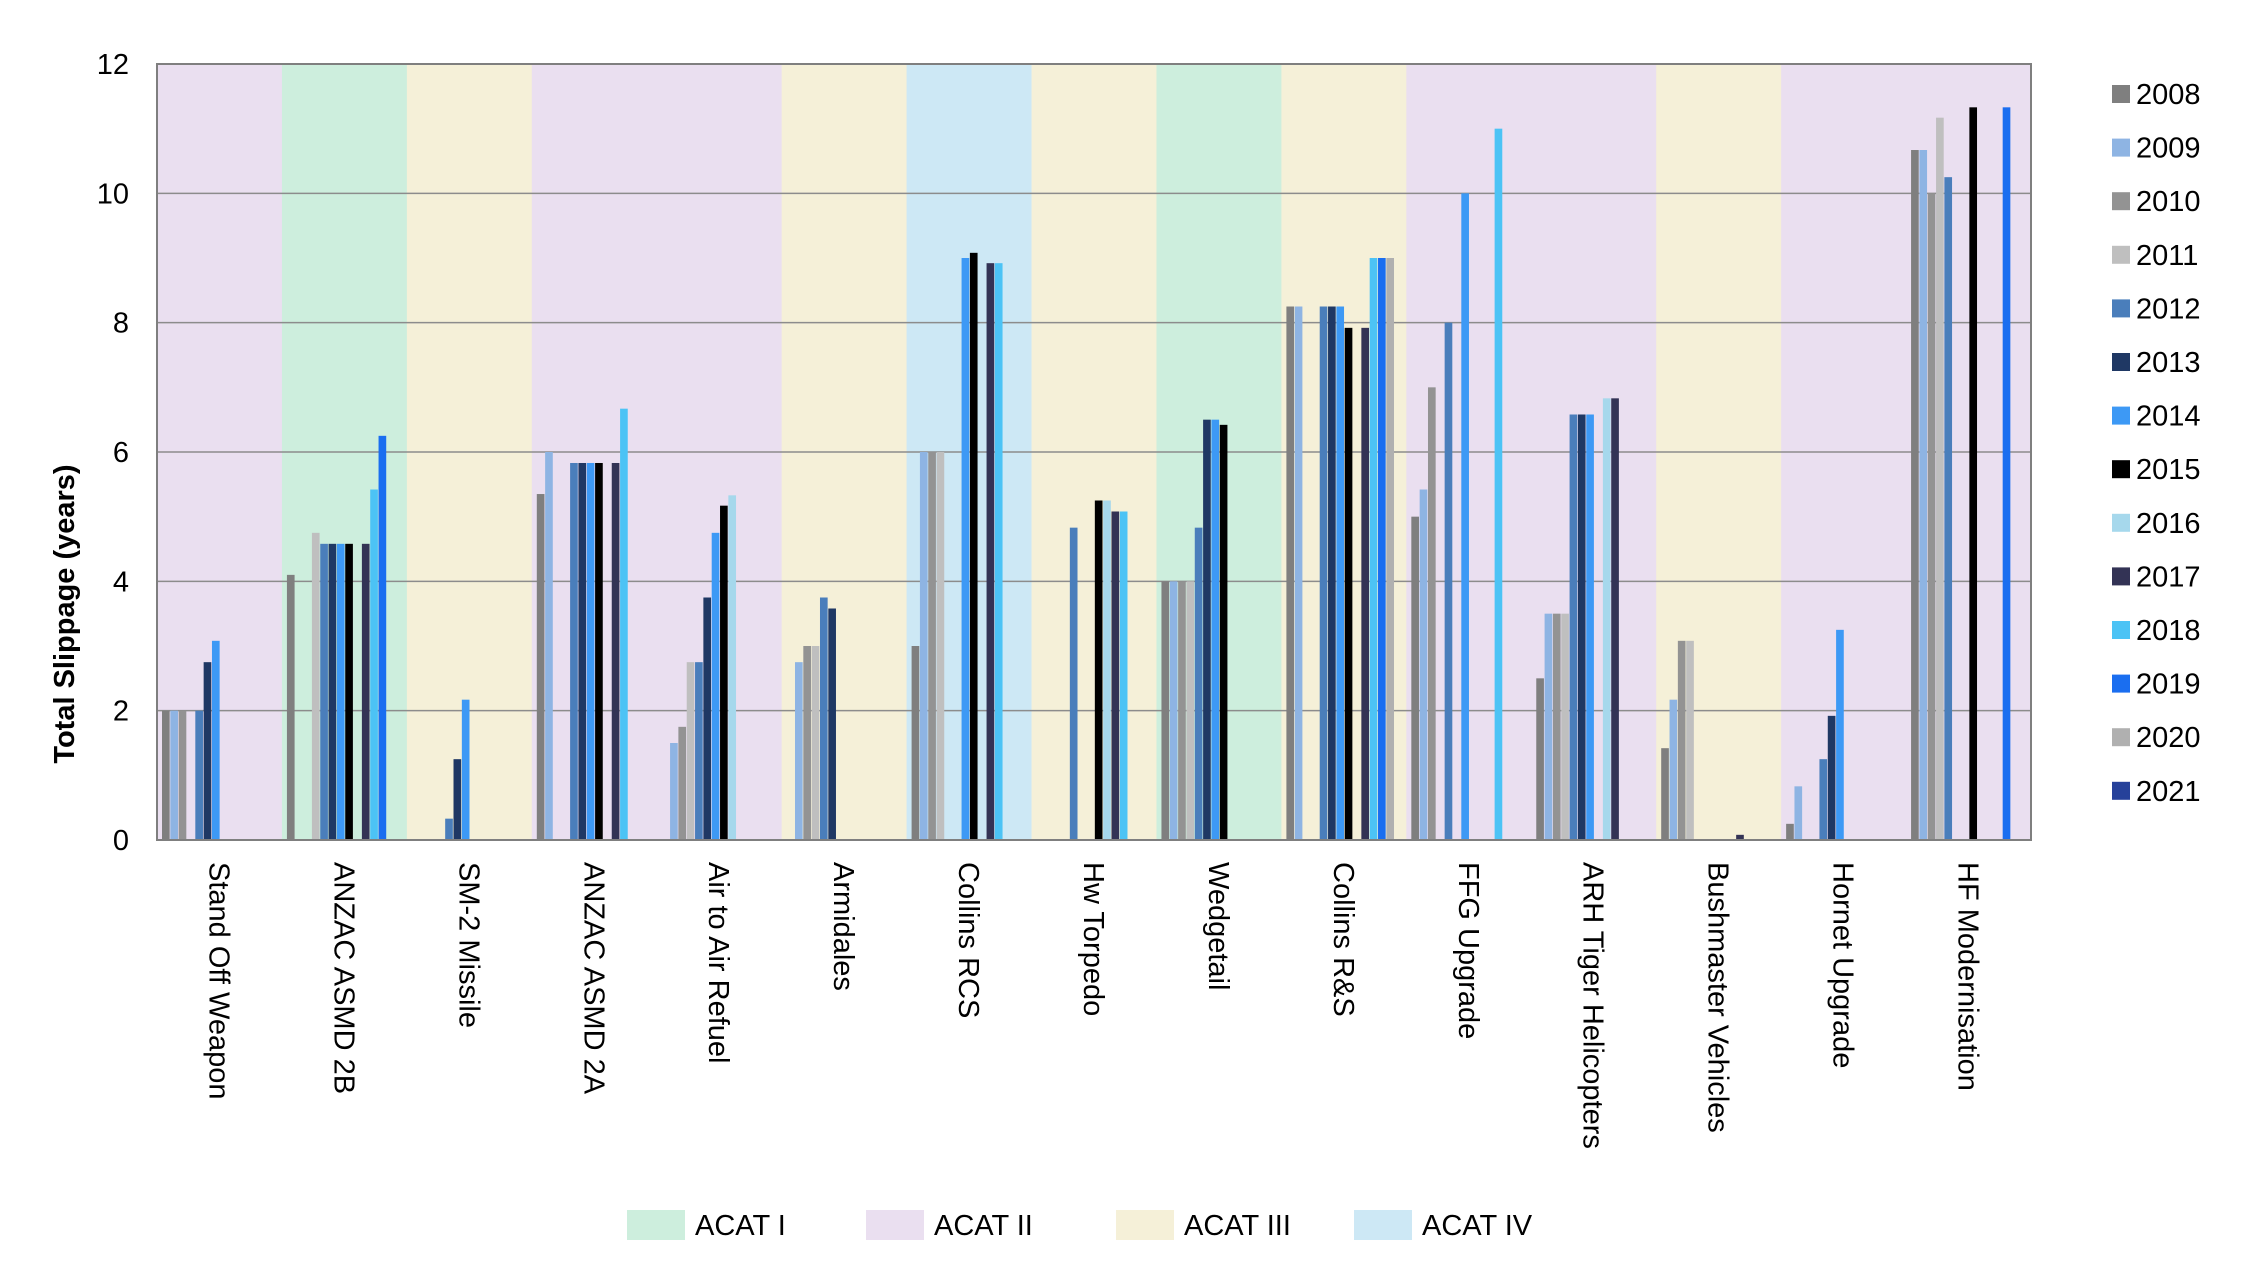 This screenshot has height=1284, width=2249. I want to click on bar-hf-modernisation-2009, so click(1923, 495).